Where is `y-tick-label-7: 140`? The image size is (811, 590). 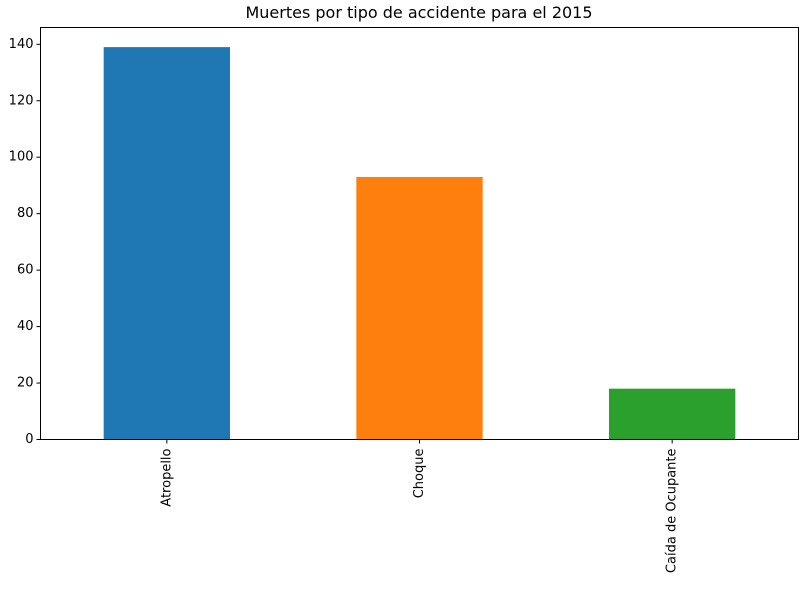 y-tick-label-7: 140 is located at coordinates (21, 44).